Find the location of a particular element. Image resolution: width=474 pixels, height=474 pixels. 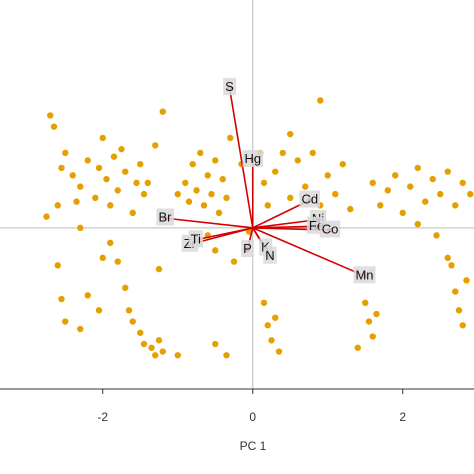

loading-label: N is located at coordinates (269, 255).